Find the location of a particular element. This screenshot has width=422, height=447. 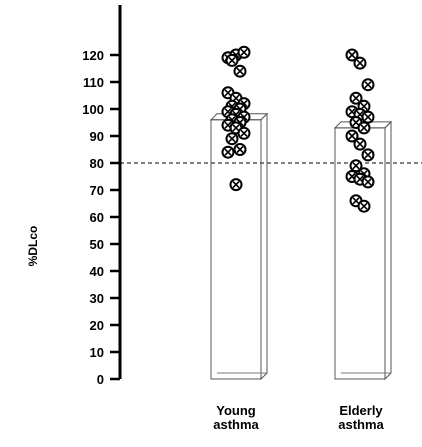

category-label-line1: Young is located at coordinates (236, 410).